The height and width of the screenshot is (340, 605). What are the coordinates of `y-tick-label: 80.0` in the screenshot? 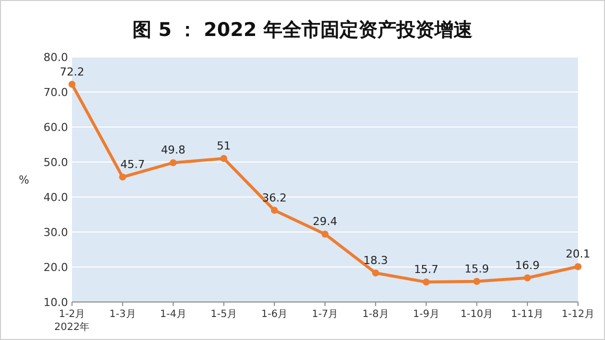 It's located at (56, 57).